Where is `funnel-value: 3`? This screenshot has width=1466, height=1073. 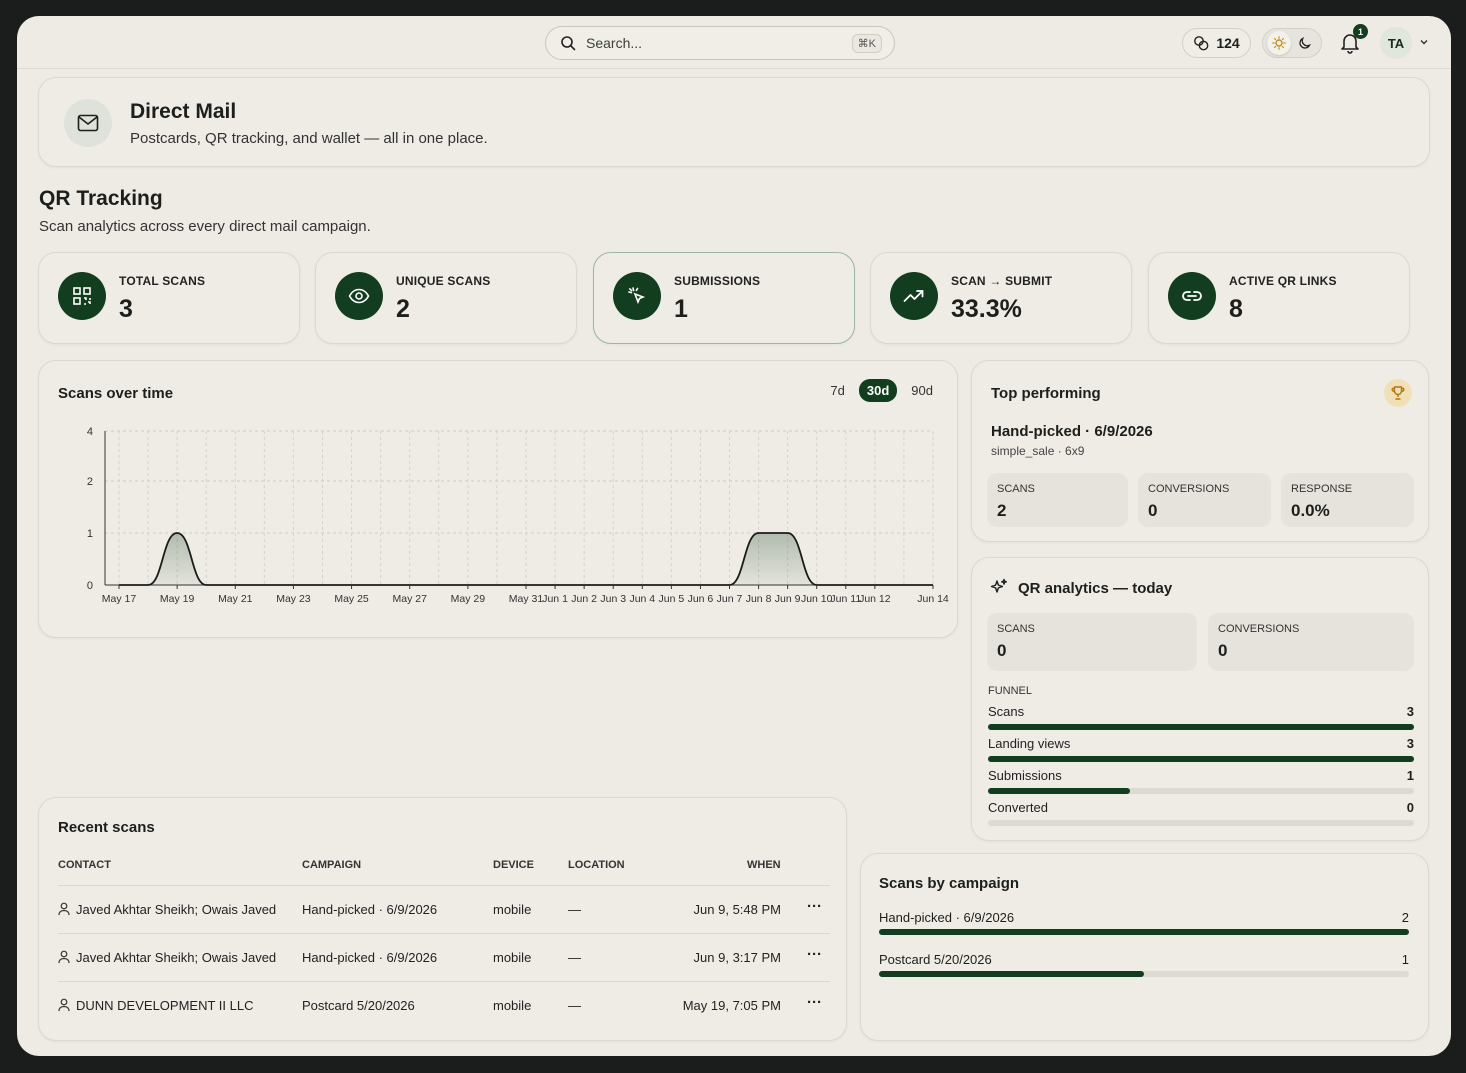
funnel-value: 3 is located at coordinates (1410, 711).